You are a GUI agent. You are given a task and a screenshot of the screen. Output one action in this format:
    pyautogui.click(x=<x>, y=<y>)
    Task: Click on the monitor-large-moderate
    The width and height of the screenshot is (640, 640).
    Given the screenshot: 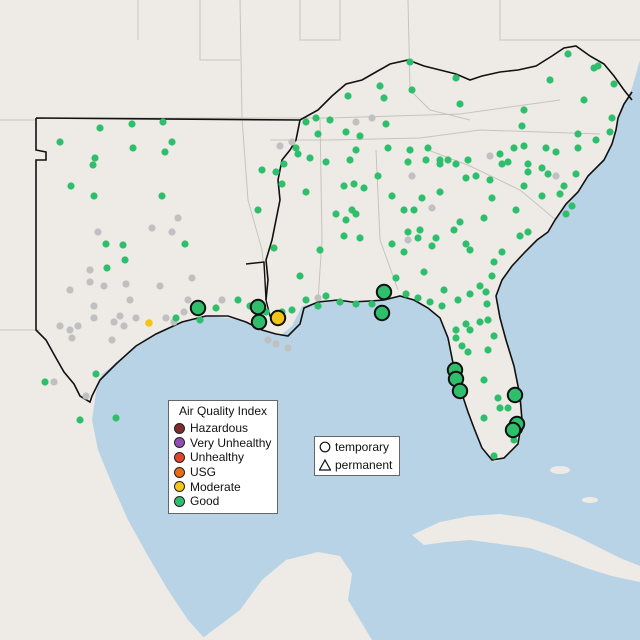 What is the action you would take?
    pyautogui.click(x=278, y=318)
    